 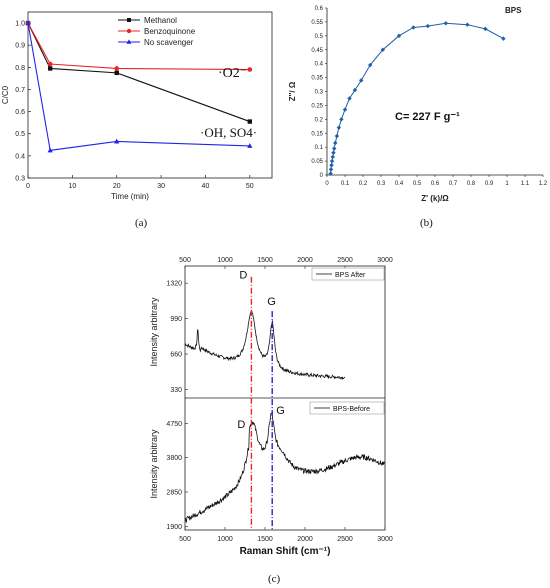 What do you see at coordinates (317, 162) in the screenshot?
I see `y-tick-label: 0.05` at bounding box center [317, 162].